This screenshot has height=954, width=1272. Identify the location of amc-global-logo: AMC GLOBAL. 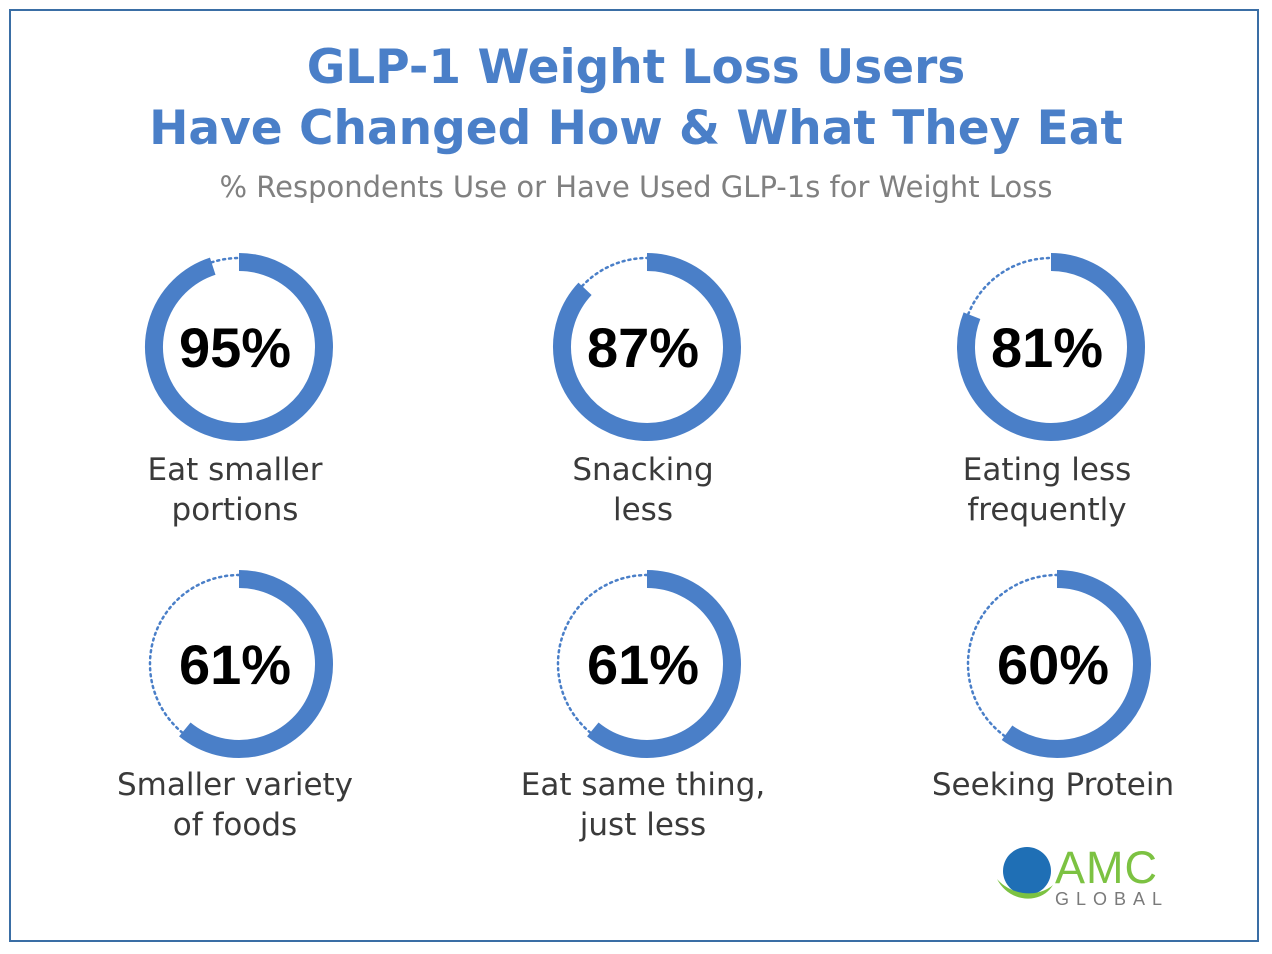
(1090, 880).